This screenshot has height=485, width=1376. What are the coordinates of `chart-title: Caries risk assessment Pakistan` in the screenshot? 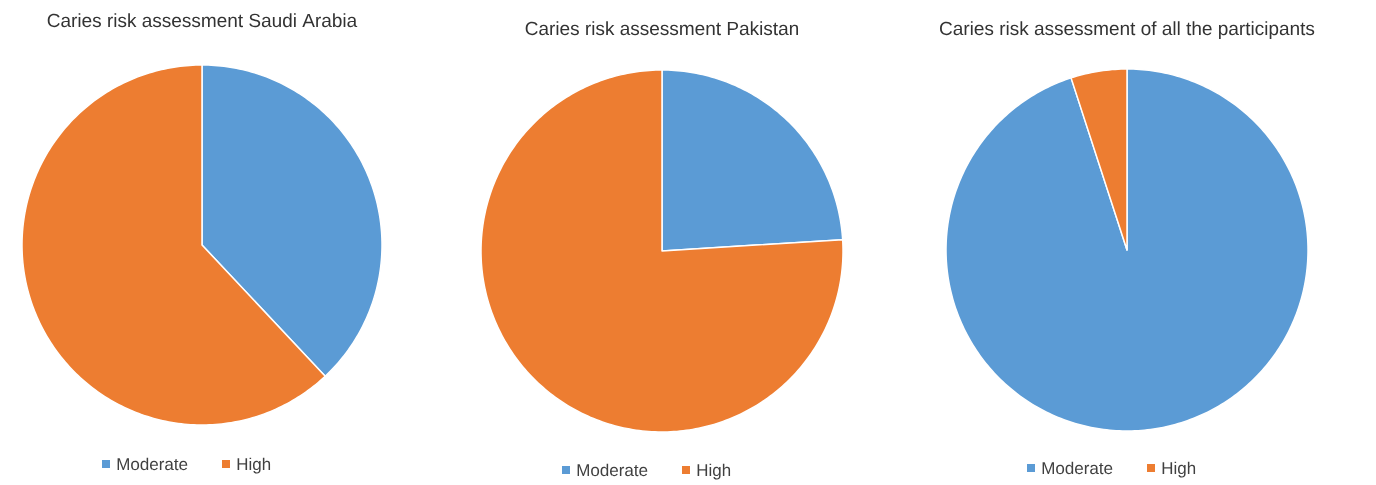 It's located at (661, 28).